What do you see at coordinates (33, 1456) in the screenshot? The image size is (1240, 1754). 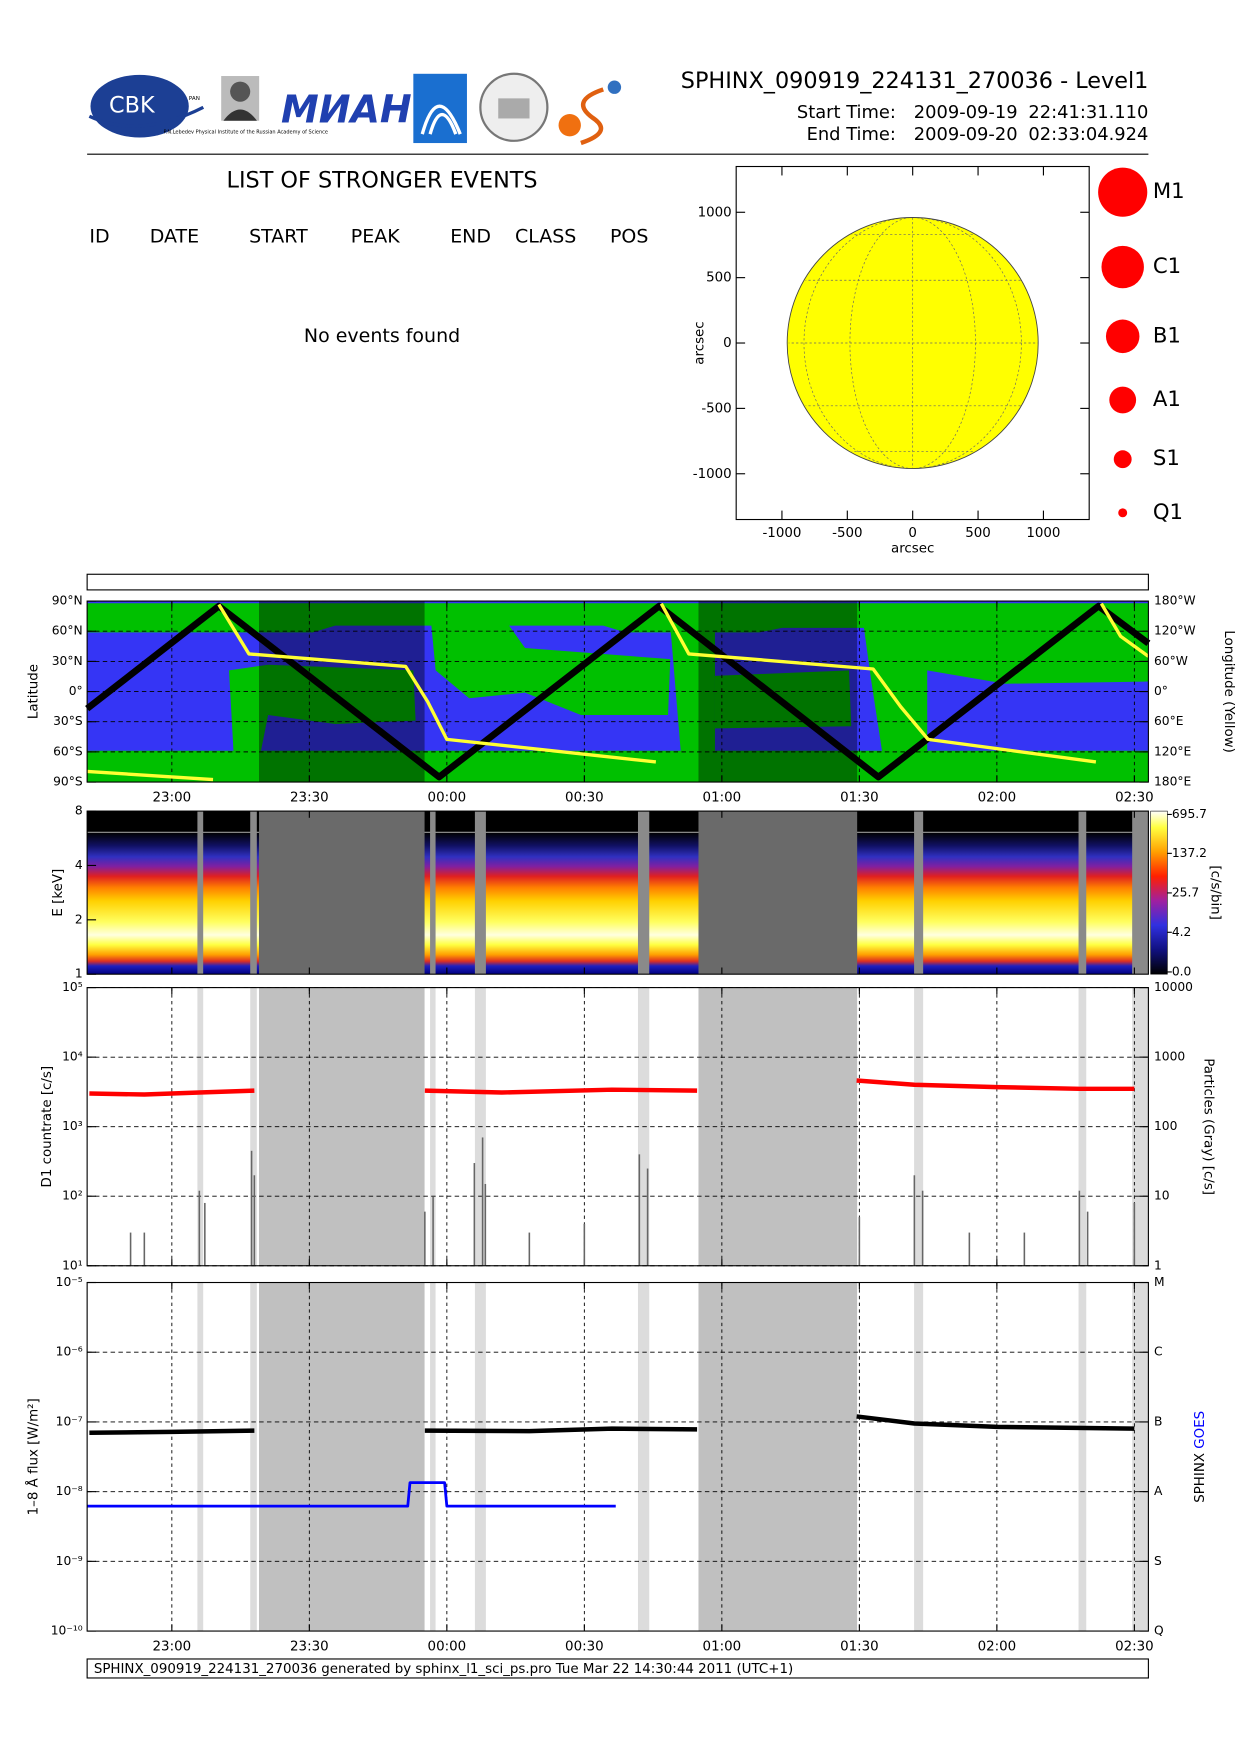 I see `y-axis-label: 1–8 Å flux [W/m²]` at bounding box center [33, 1456].